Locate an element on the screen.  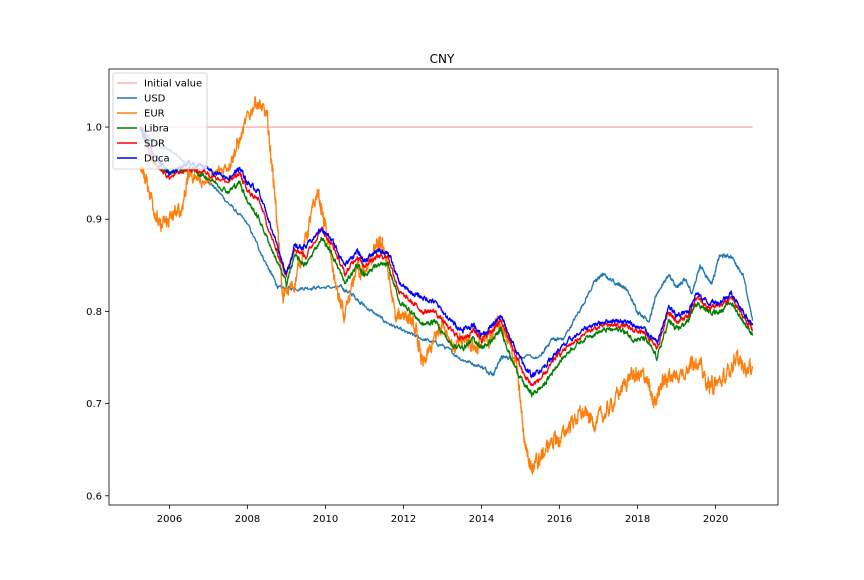
y-tick-label: 0.6 is located at coordinates (94, 496).